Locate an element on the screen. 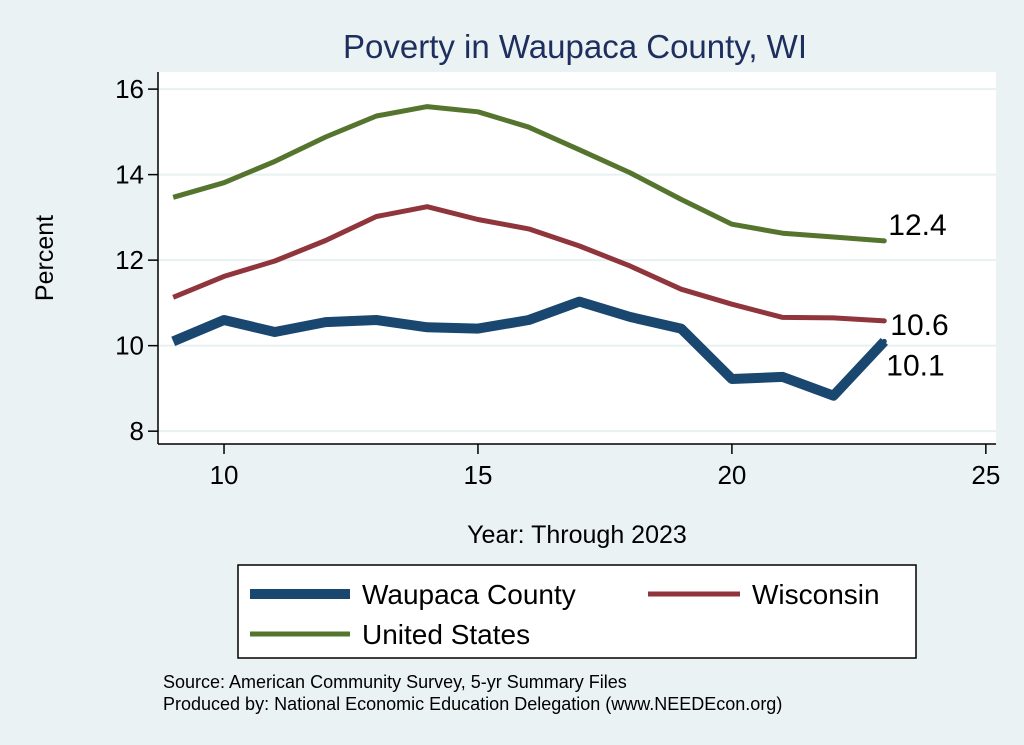 The height and width of the screenshot is (745, 1024). y-axis-title: Percent is located at coordinates (45, 258).